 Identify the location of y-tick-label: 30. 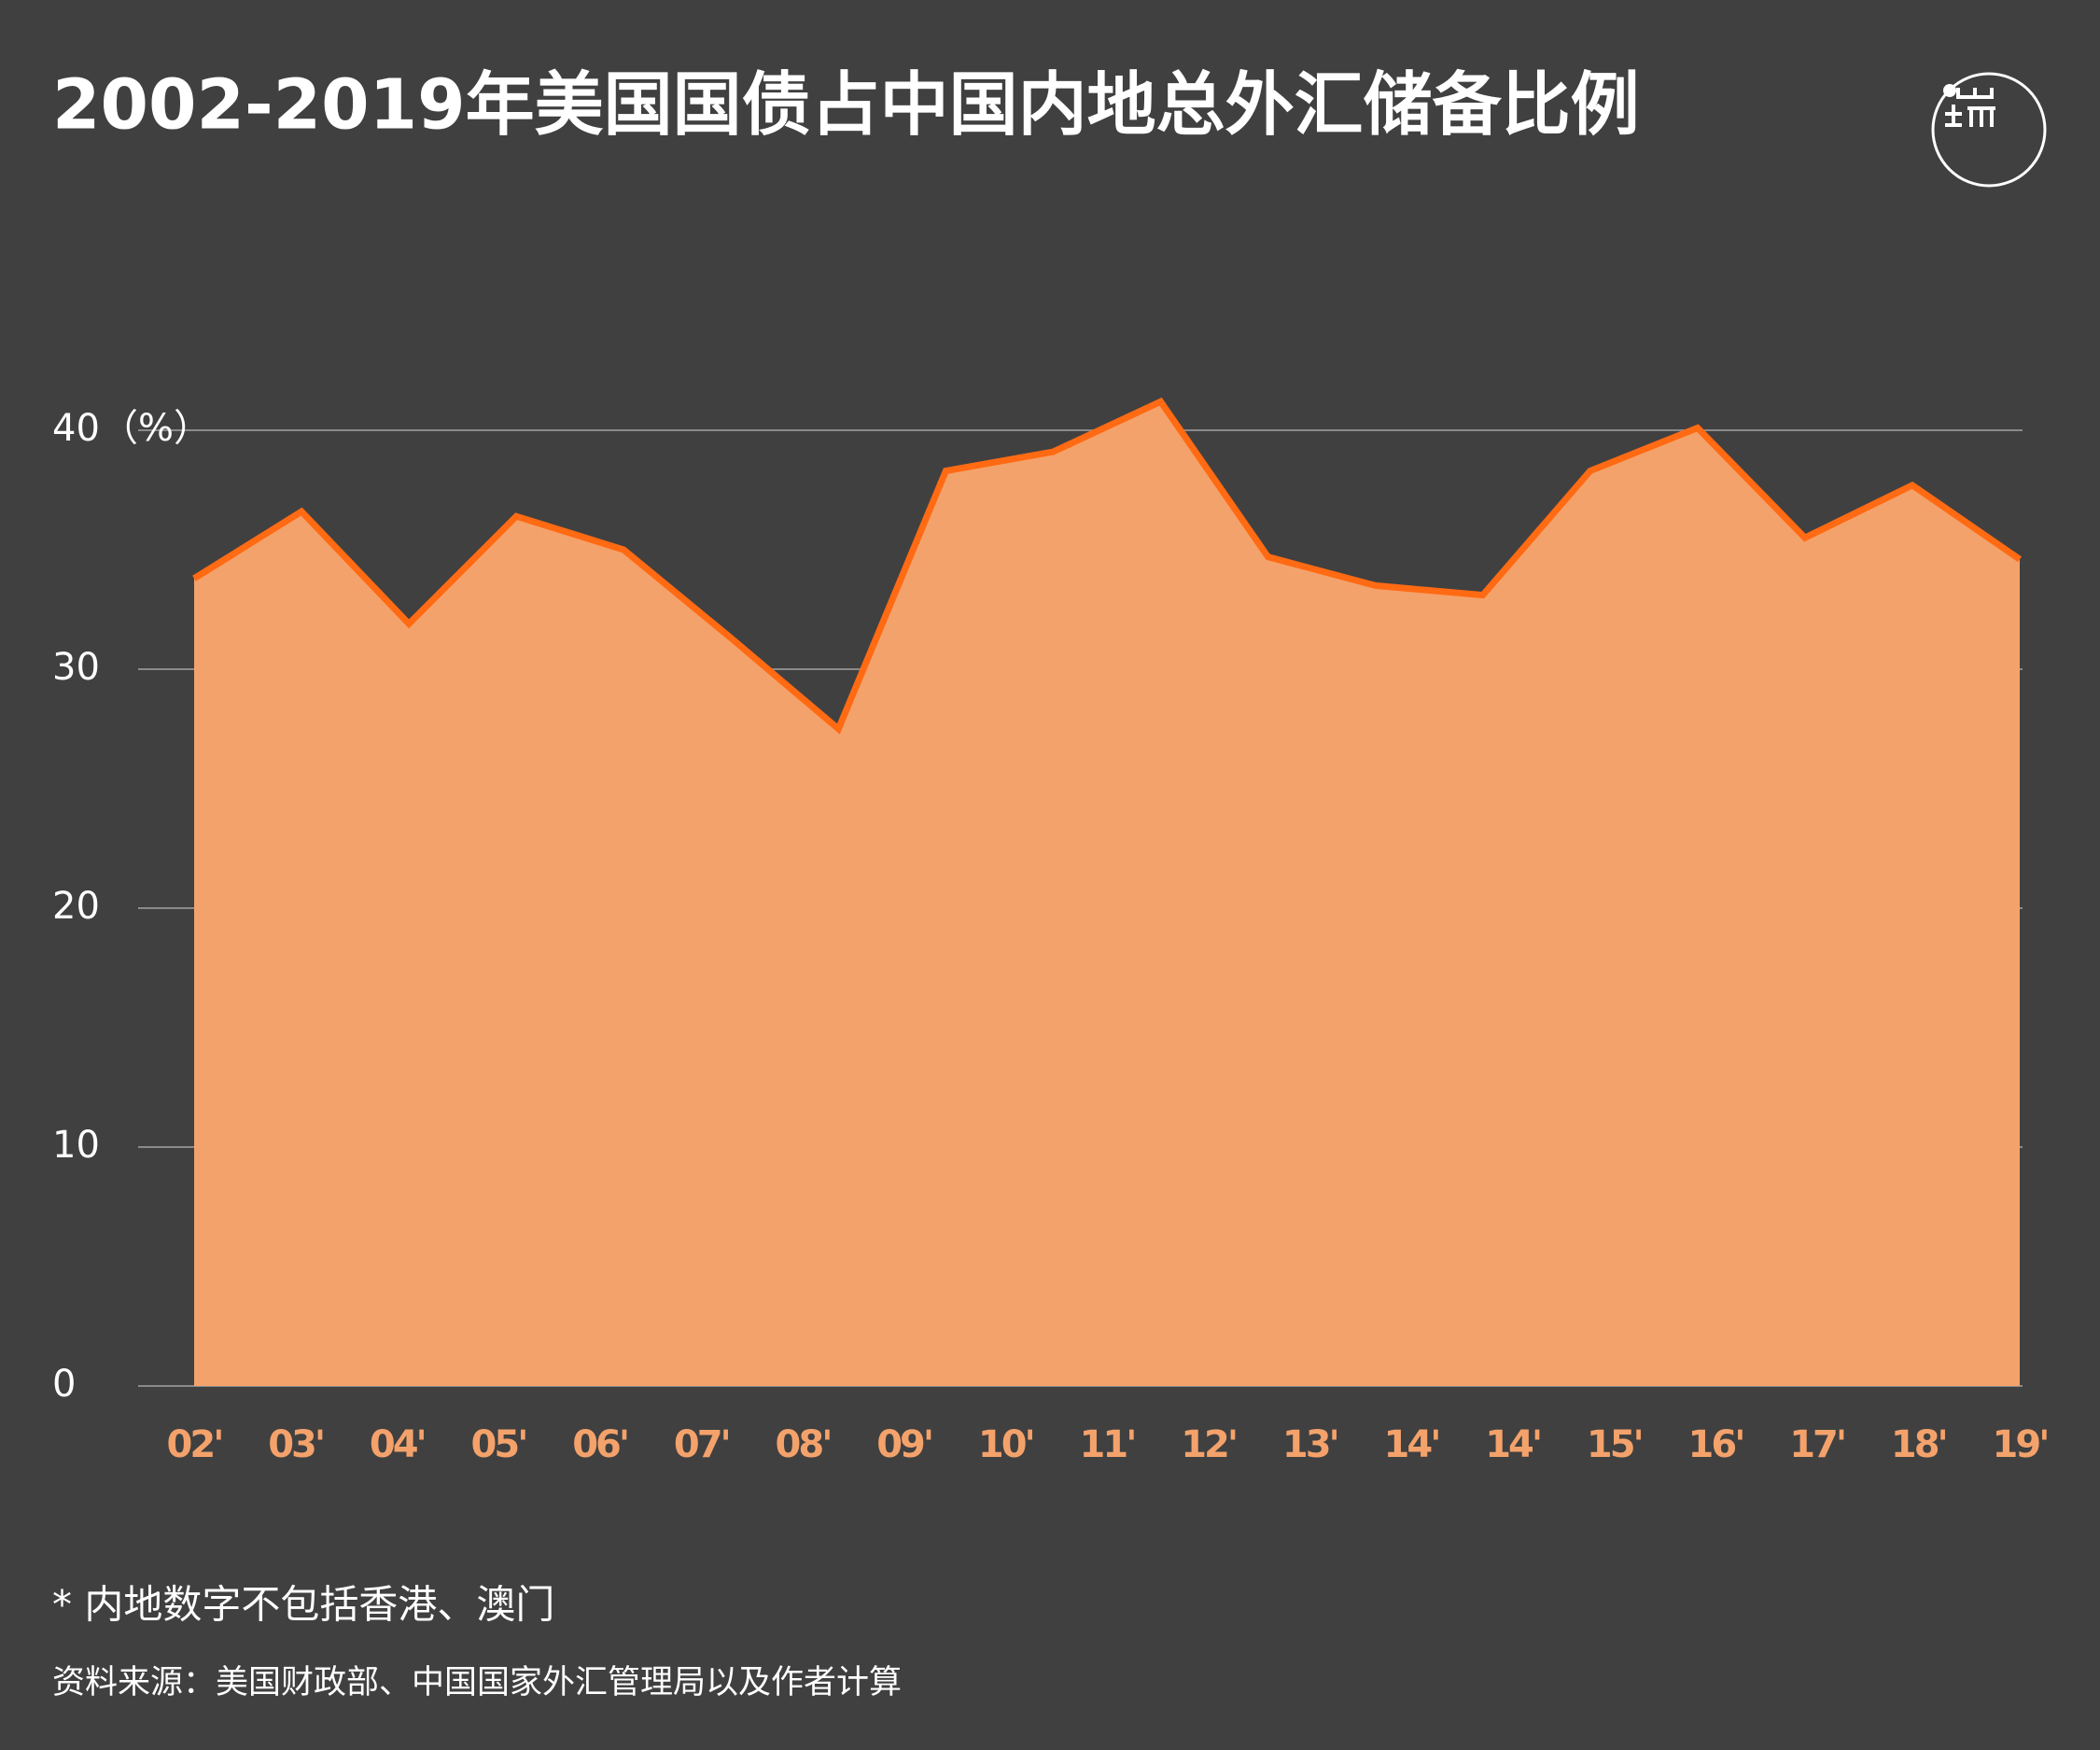
(76, 667).